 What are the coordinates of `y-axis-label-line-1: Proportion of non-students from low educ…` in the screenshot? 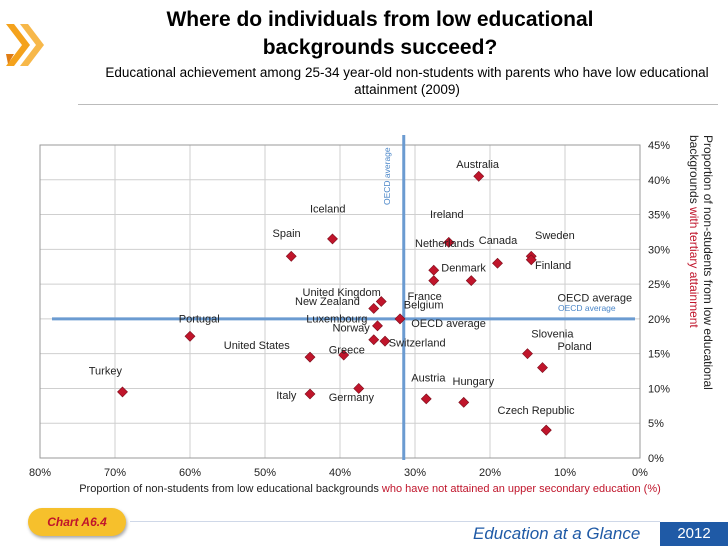 It's located at (708, 262).